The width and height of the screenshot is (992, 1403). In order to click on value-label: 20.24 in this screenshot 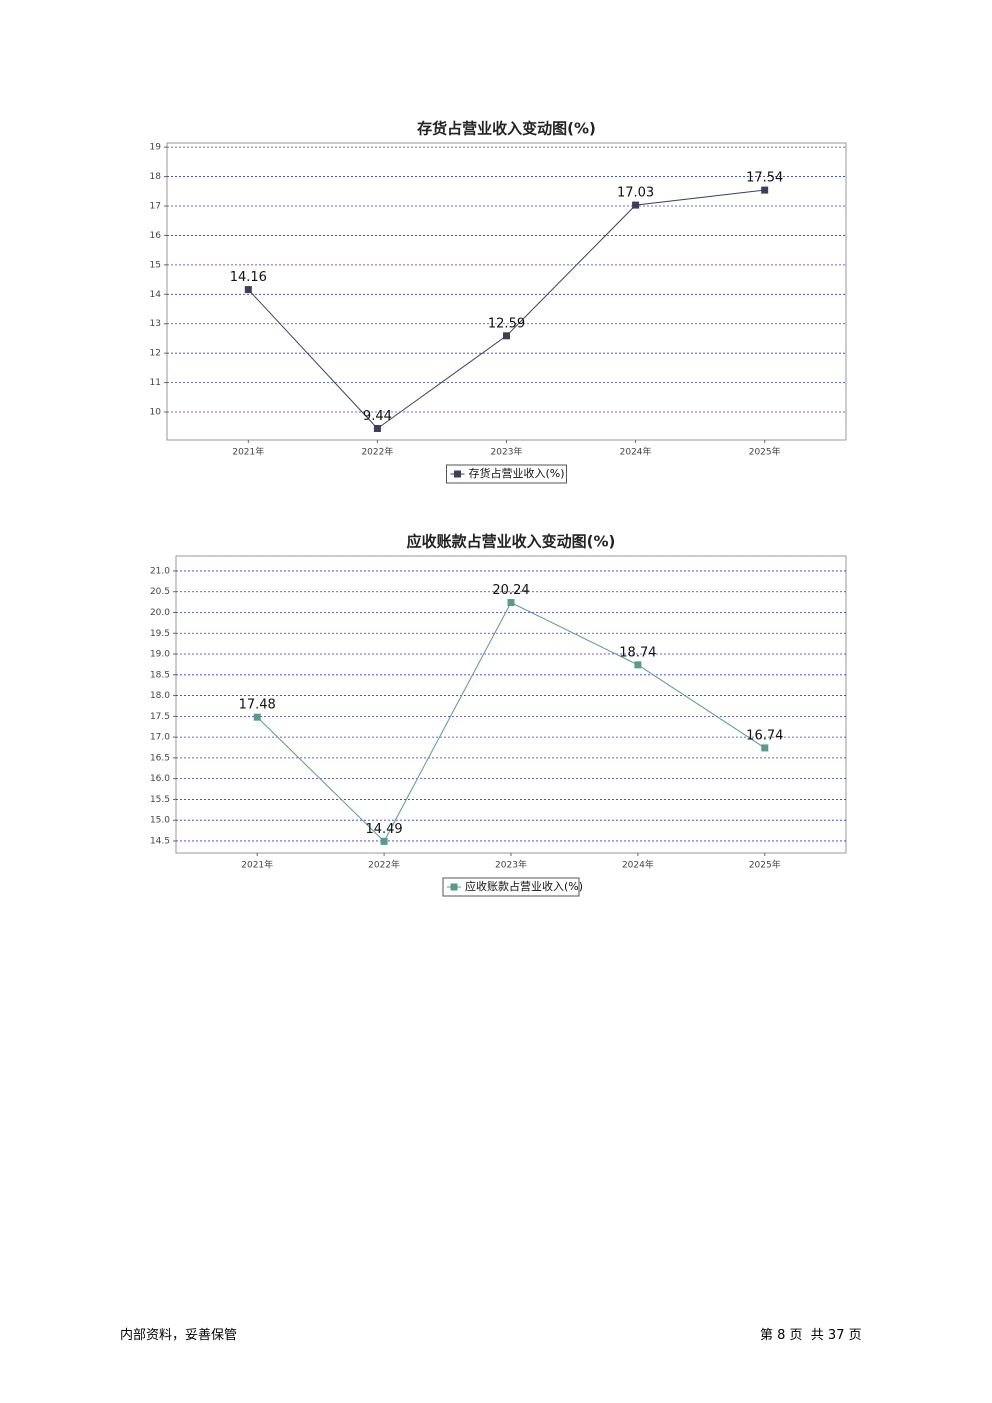, I will do `click(510, 590)`.